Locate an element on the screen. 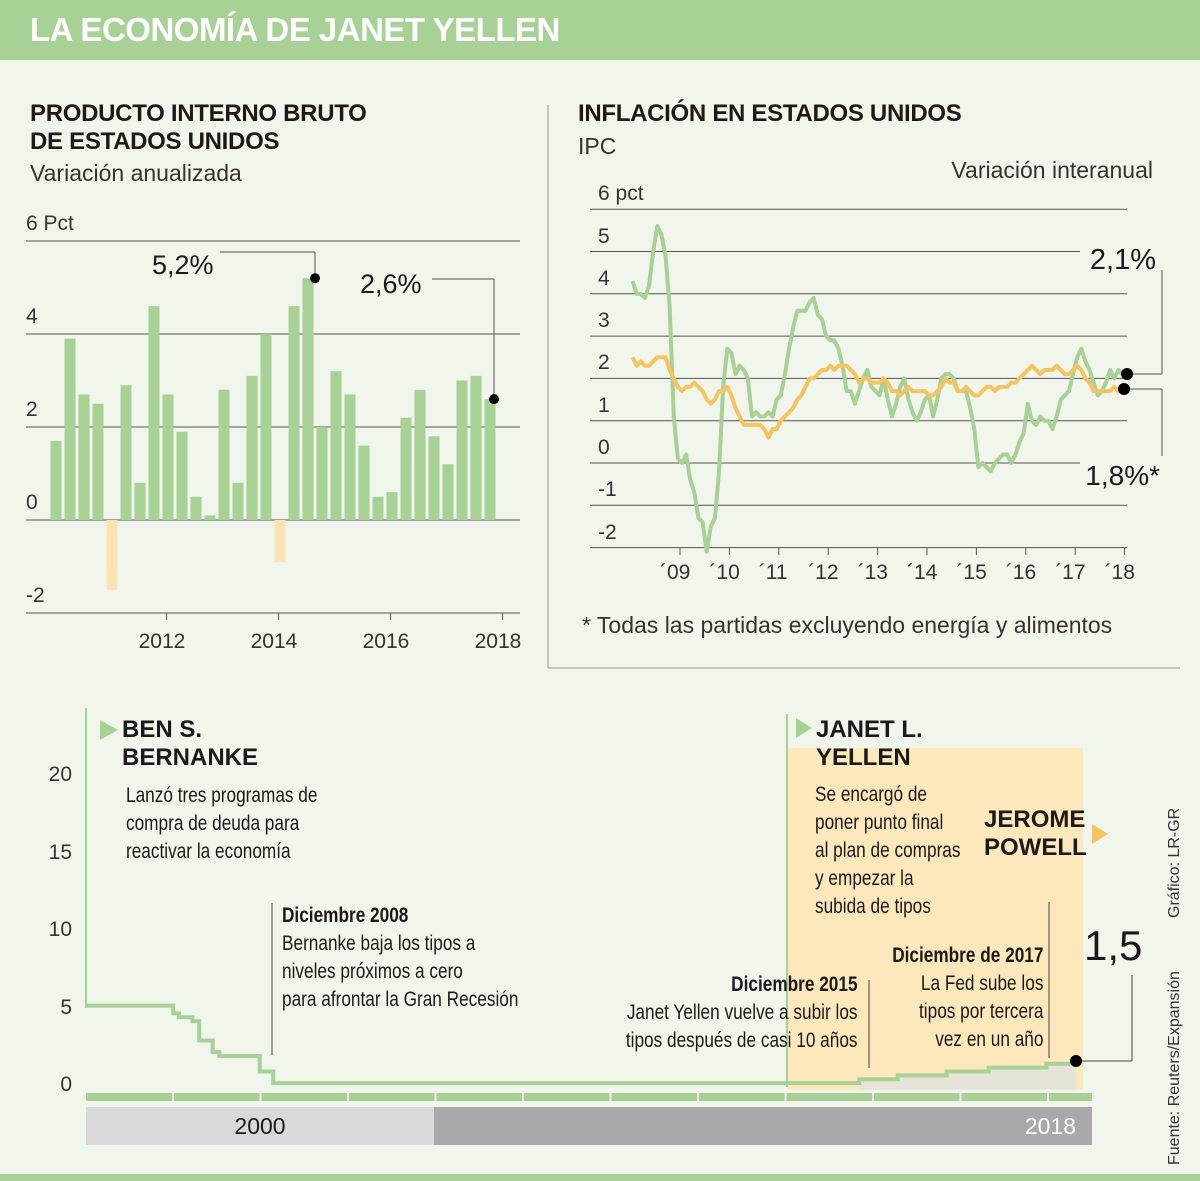  gdp-peak-label: 5,2% is located at coordinates (183, 265).